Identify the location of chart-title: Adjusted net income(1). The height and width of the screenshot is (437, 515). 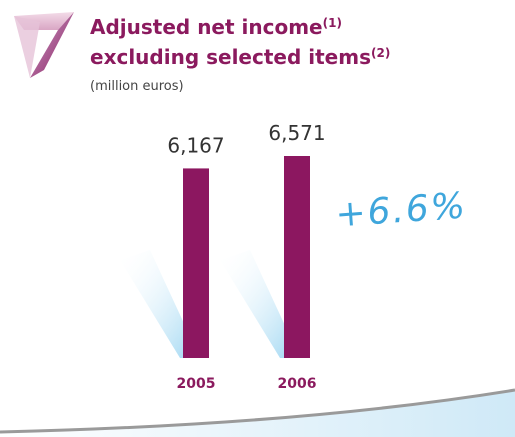
(216, 27).